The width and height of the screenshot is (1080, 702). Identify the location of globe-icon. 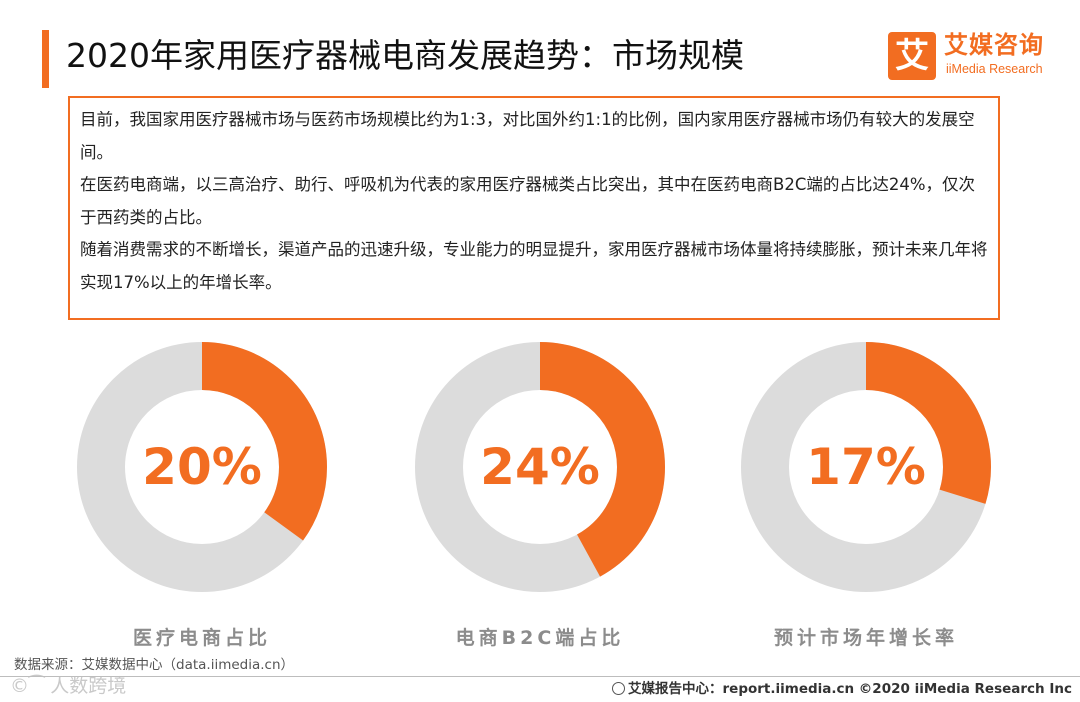
(618, 688).